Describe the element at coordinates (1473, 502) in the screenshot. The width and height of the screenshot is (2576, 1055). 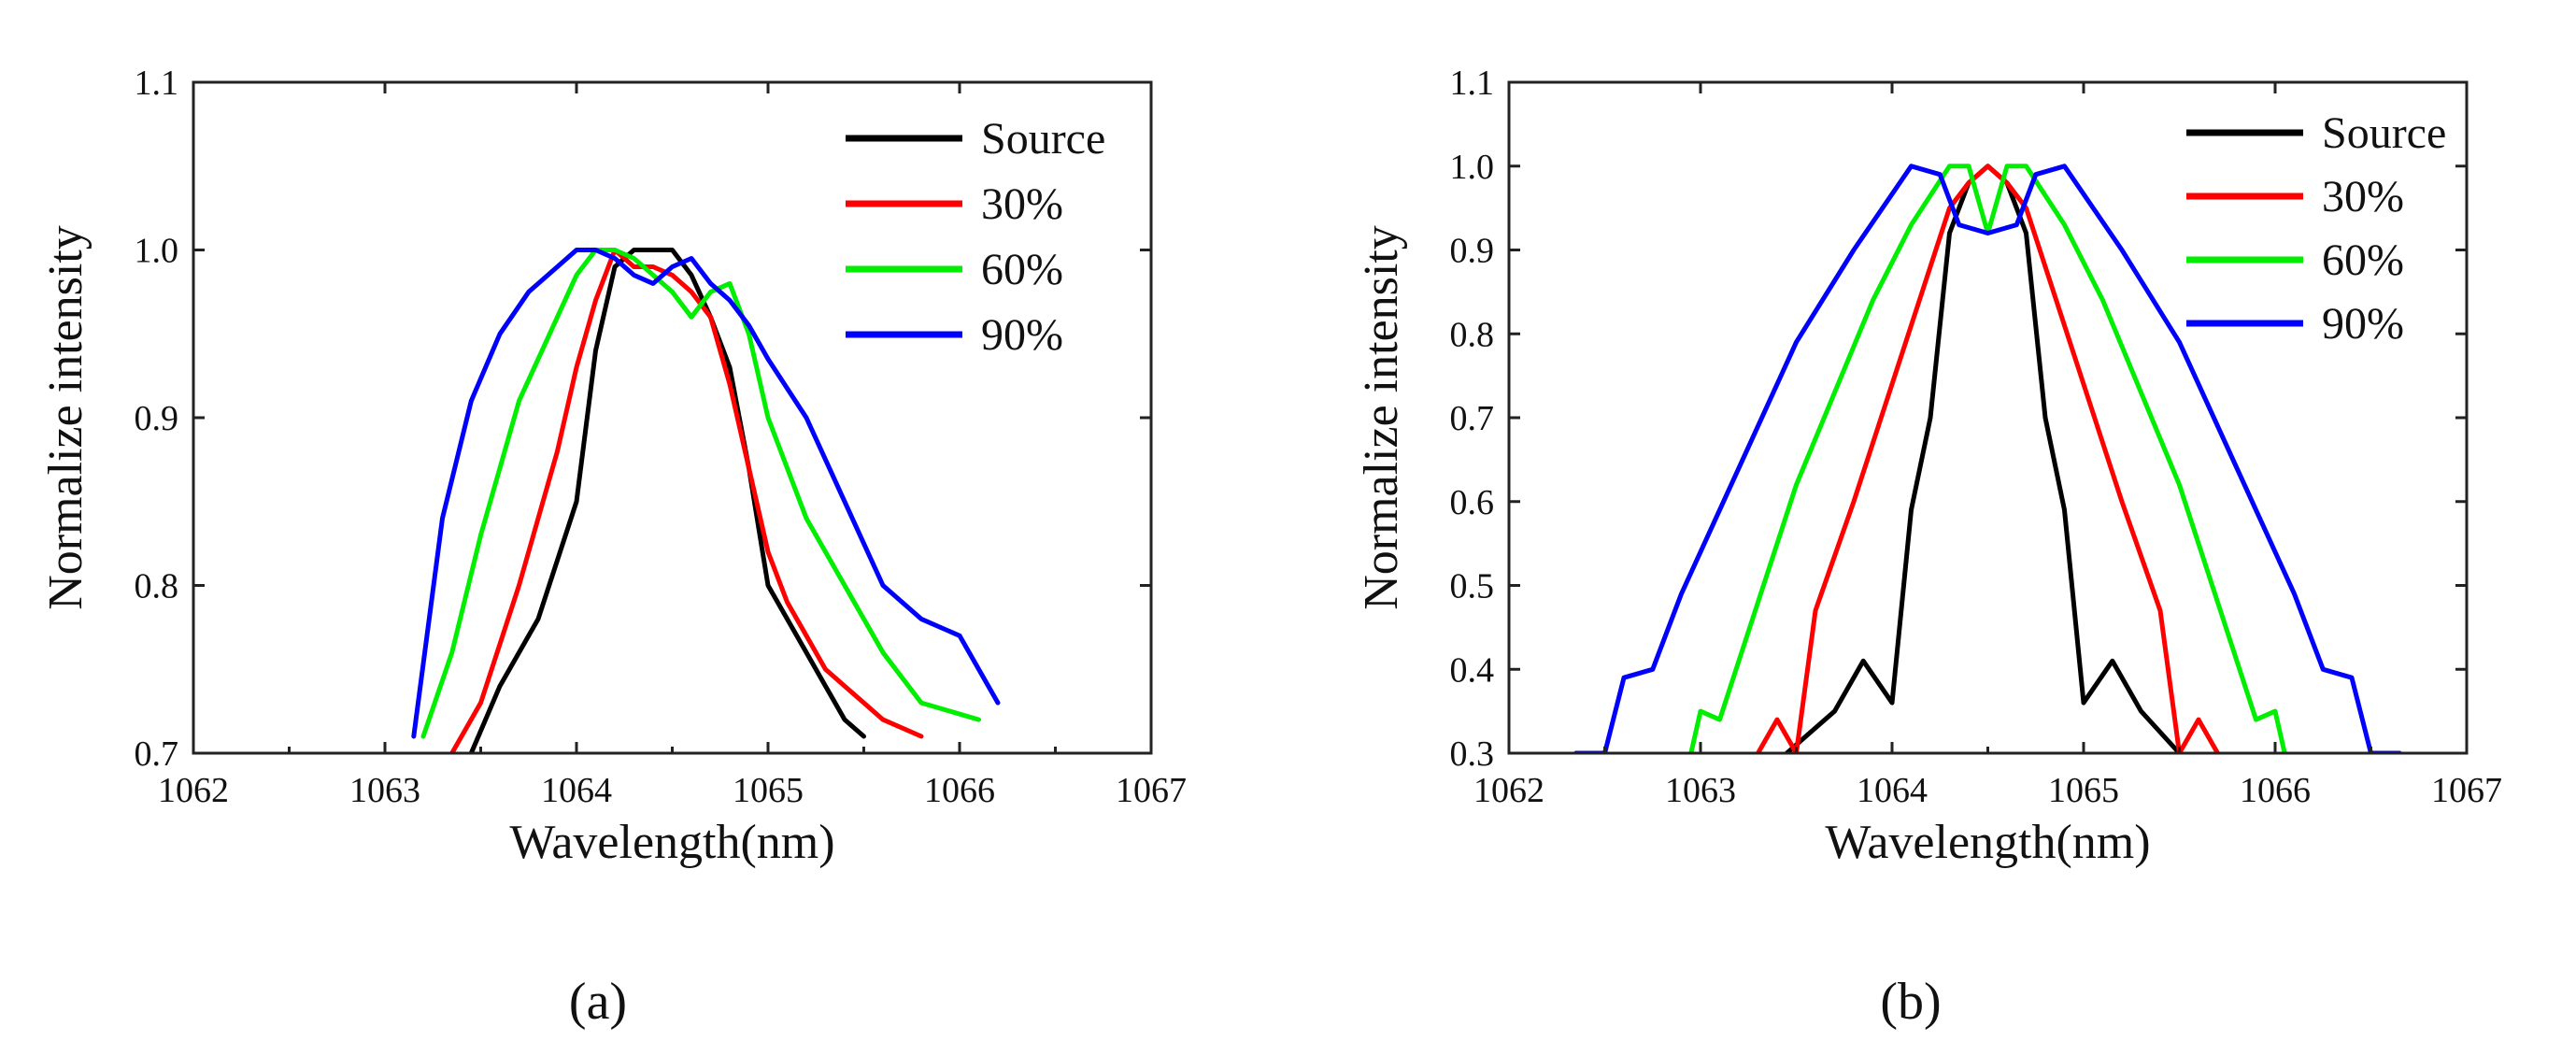
I see `y-tick-label: 0.6` at that location.